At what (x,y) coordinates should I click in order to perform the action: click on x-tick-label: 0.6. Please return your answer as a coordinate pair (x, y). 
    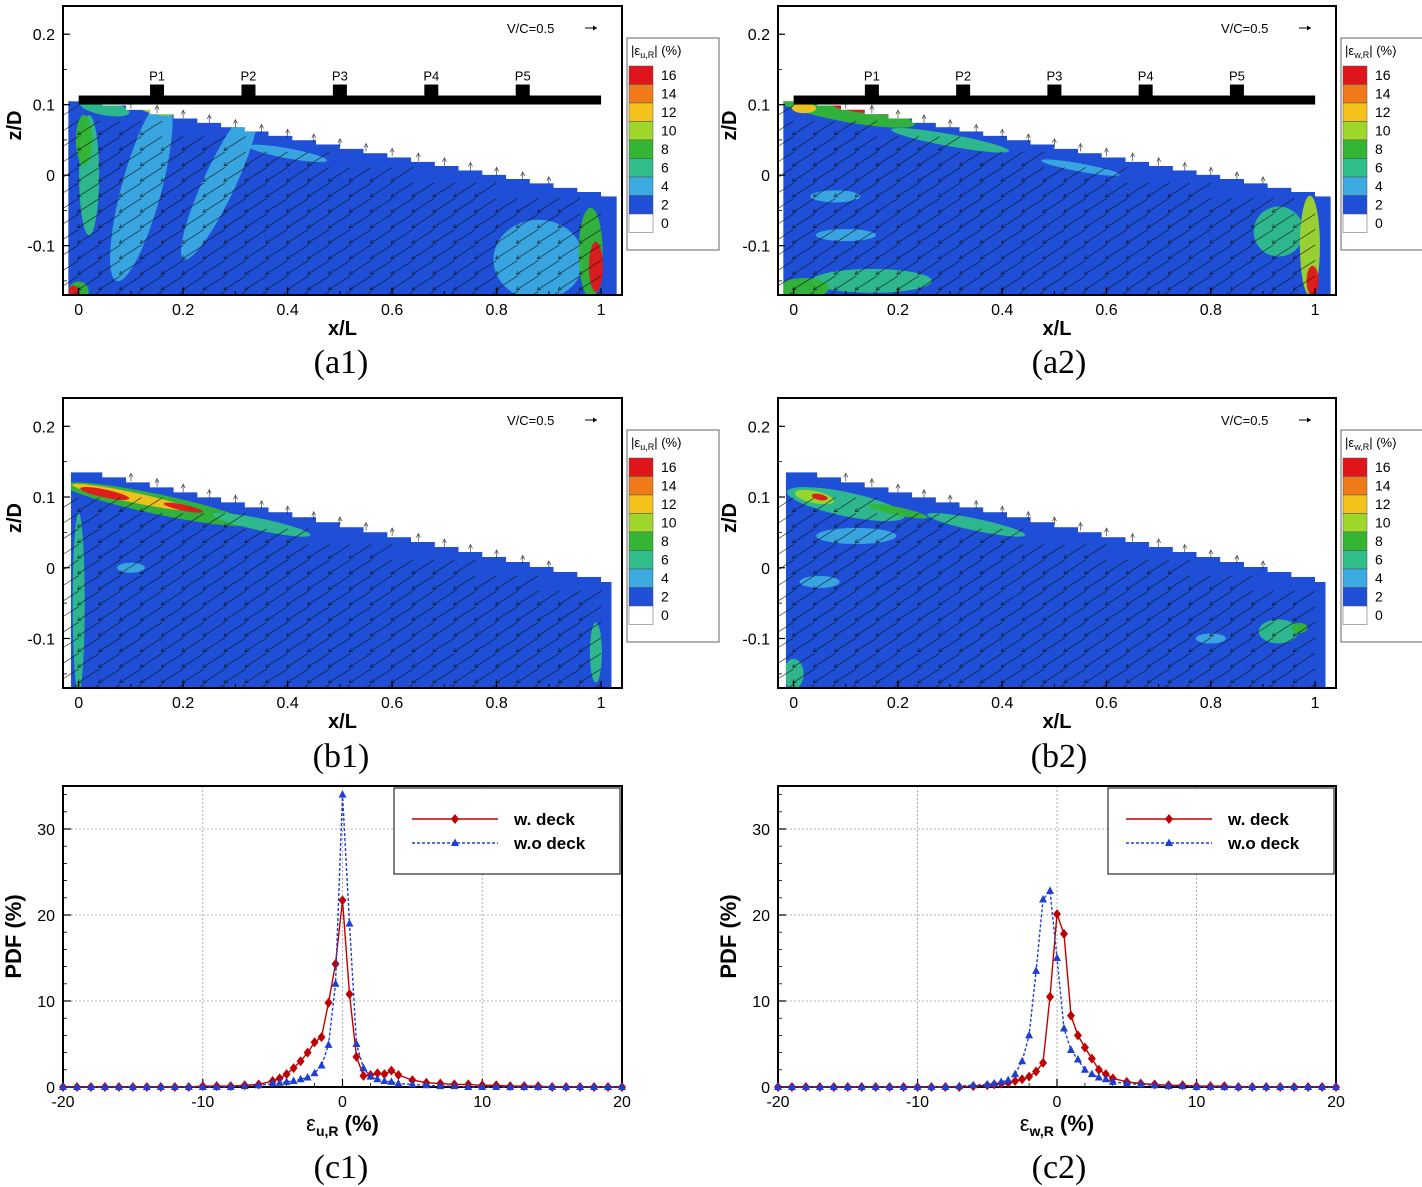
    Looking at the image, I should click on (1106, 310).